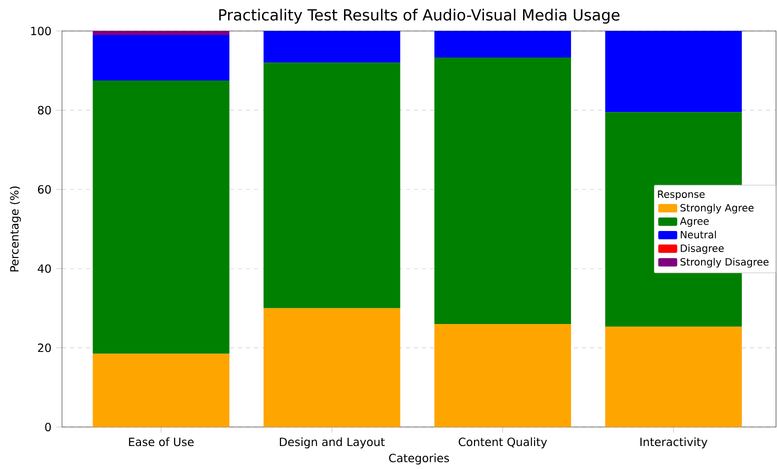 The height and width of the screenshot is (469, 777). Describe the element at coordinates (724, 263) in the screenshot. I see `legend-label: Strongly Disagree` at that location.